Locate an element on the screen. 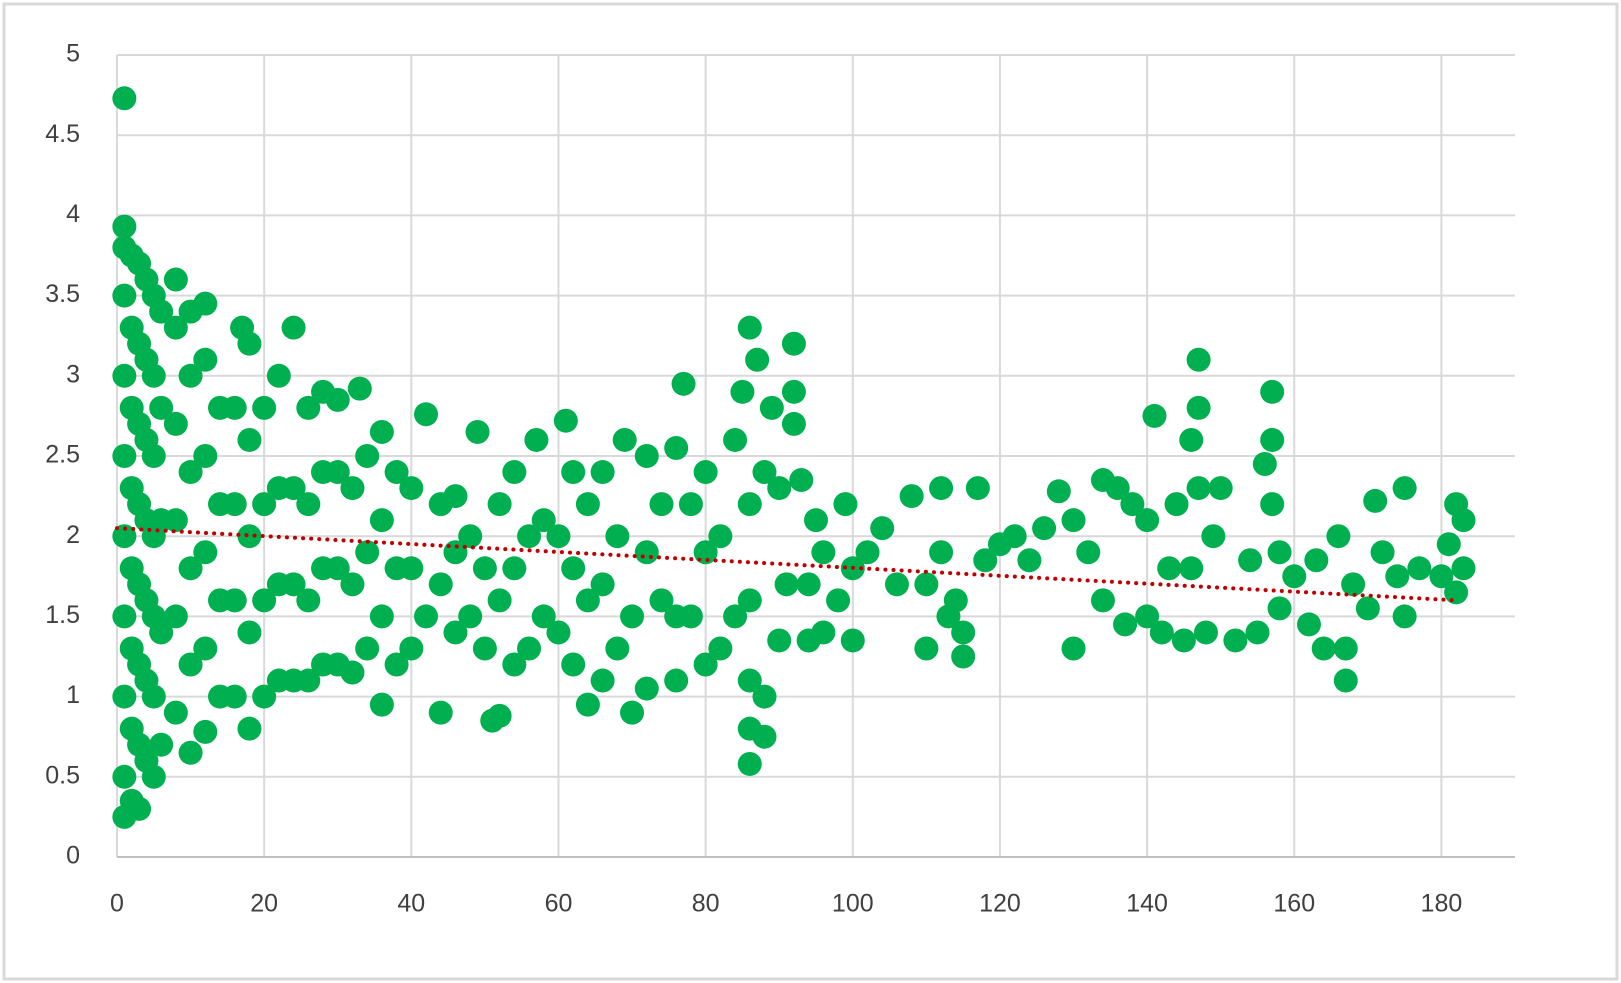 This screenshot has height=983, width=1621. y-tick-label: 1 is located at coordinates (73, 695).